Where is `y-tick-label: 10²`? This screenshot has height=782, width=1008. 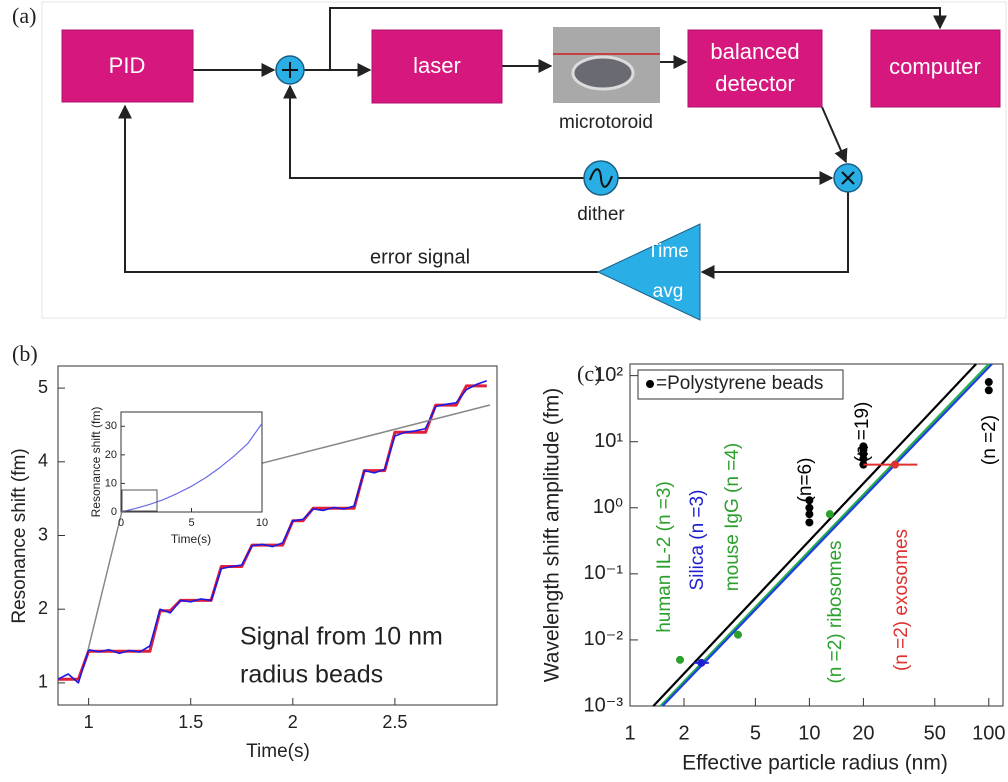
y-tick-label: 10² is located at coordinates (608, 375).